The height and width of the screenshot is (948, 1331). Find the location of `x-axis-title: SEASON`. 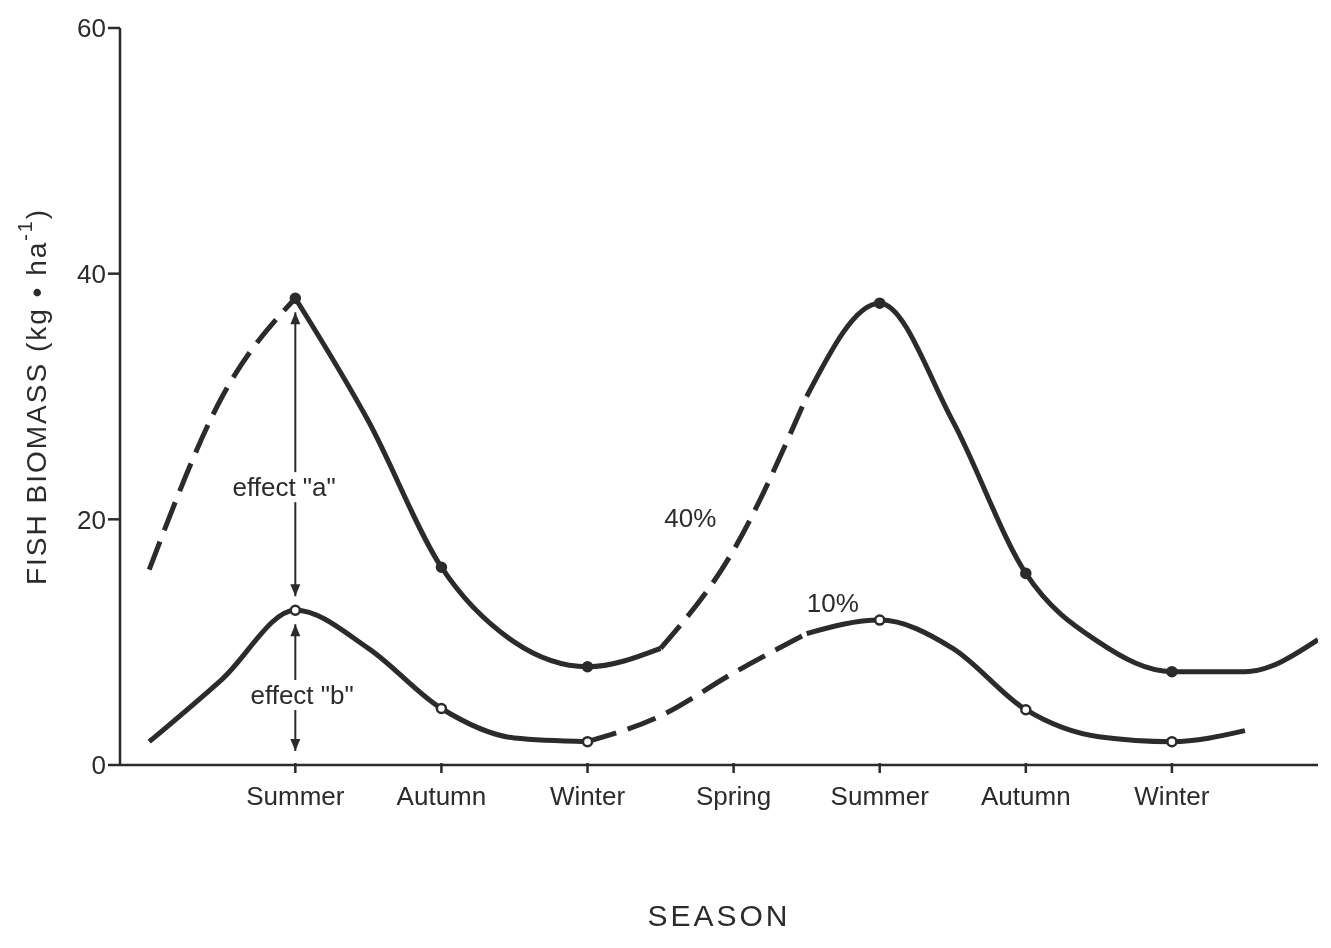

x-axis-title: SEASON is located at coordinates (719, 915).